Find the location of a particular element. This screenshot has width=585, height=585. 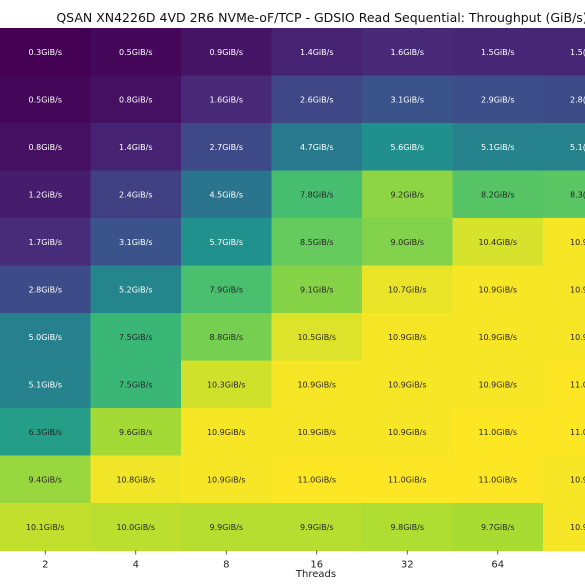

x-tick-label: 64 is located at coordinates (497, 565).